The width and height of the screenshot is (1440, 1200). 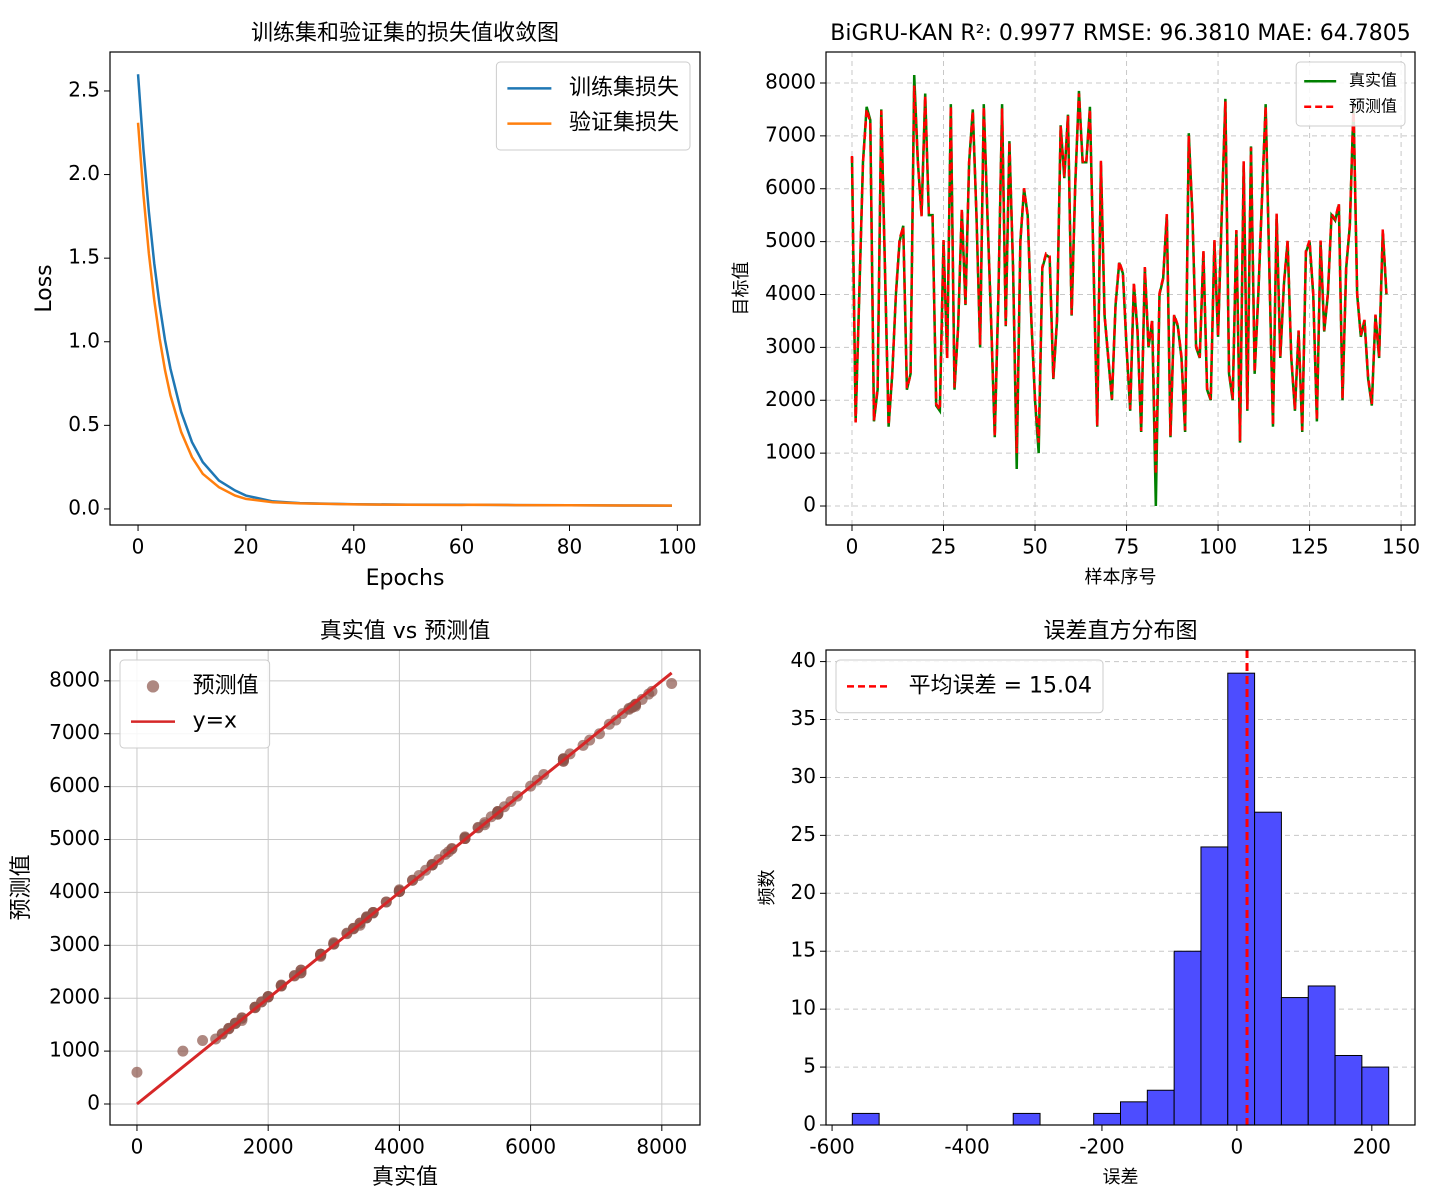 What do you see at coordinates (803, 834) in the screenshot?
I see `y-tick-label: 25` at bounding box center [803, 834].